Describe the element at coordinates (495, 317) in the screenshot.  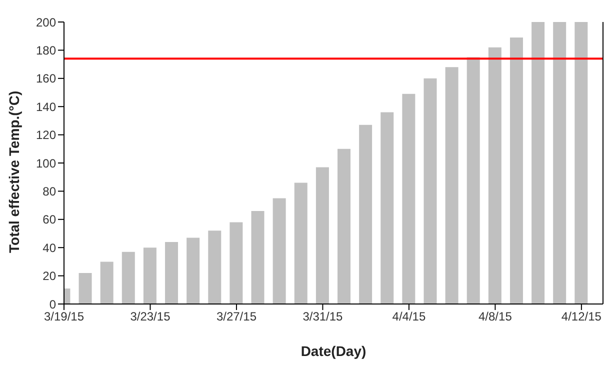
I see `x-tick-label: 4/8/15` at that location.